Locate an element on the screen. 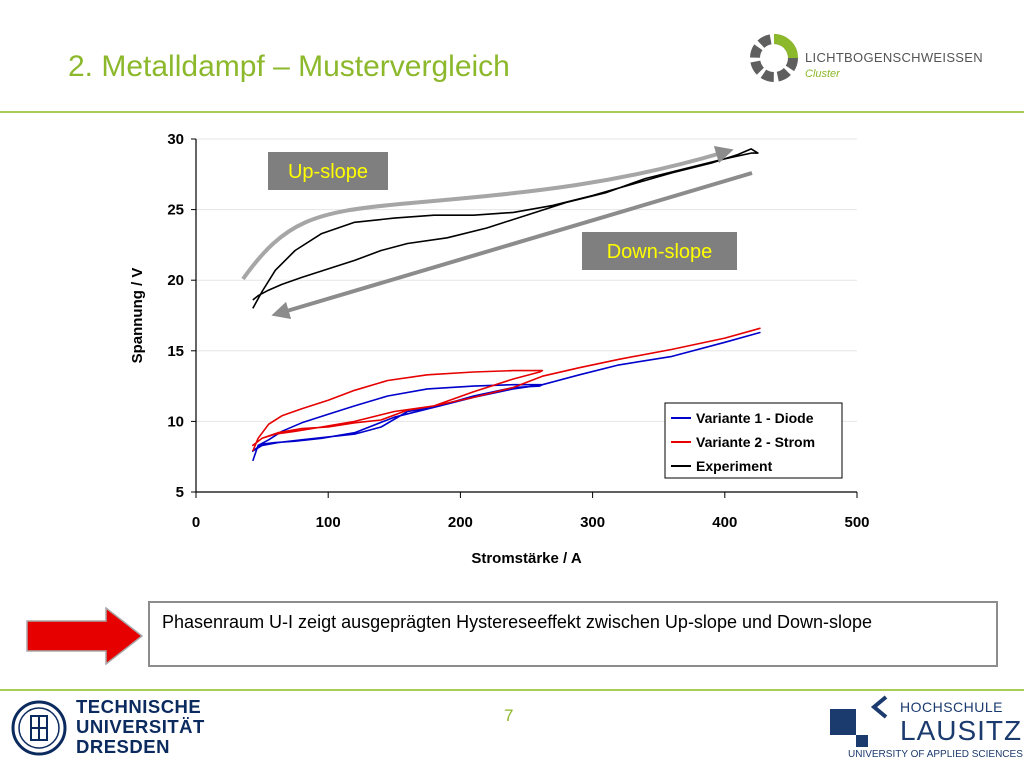  header-rule is located at coordinates (512, 112).